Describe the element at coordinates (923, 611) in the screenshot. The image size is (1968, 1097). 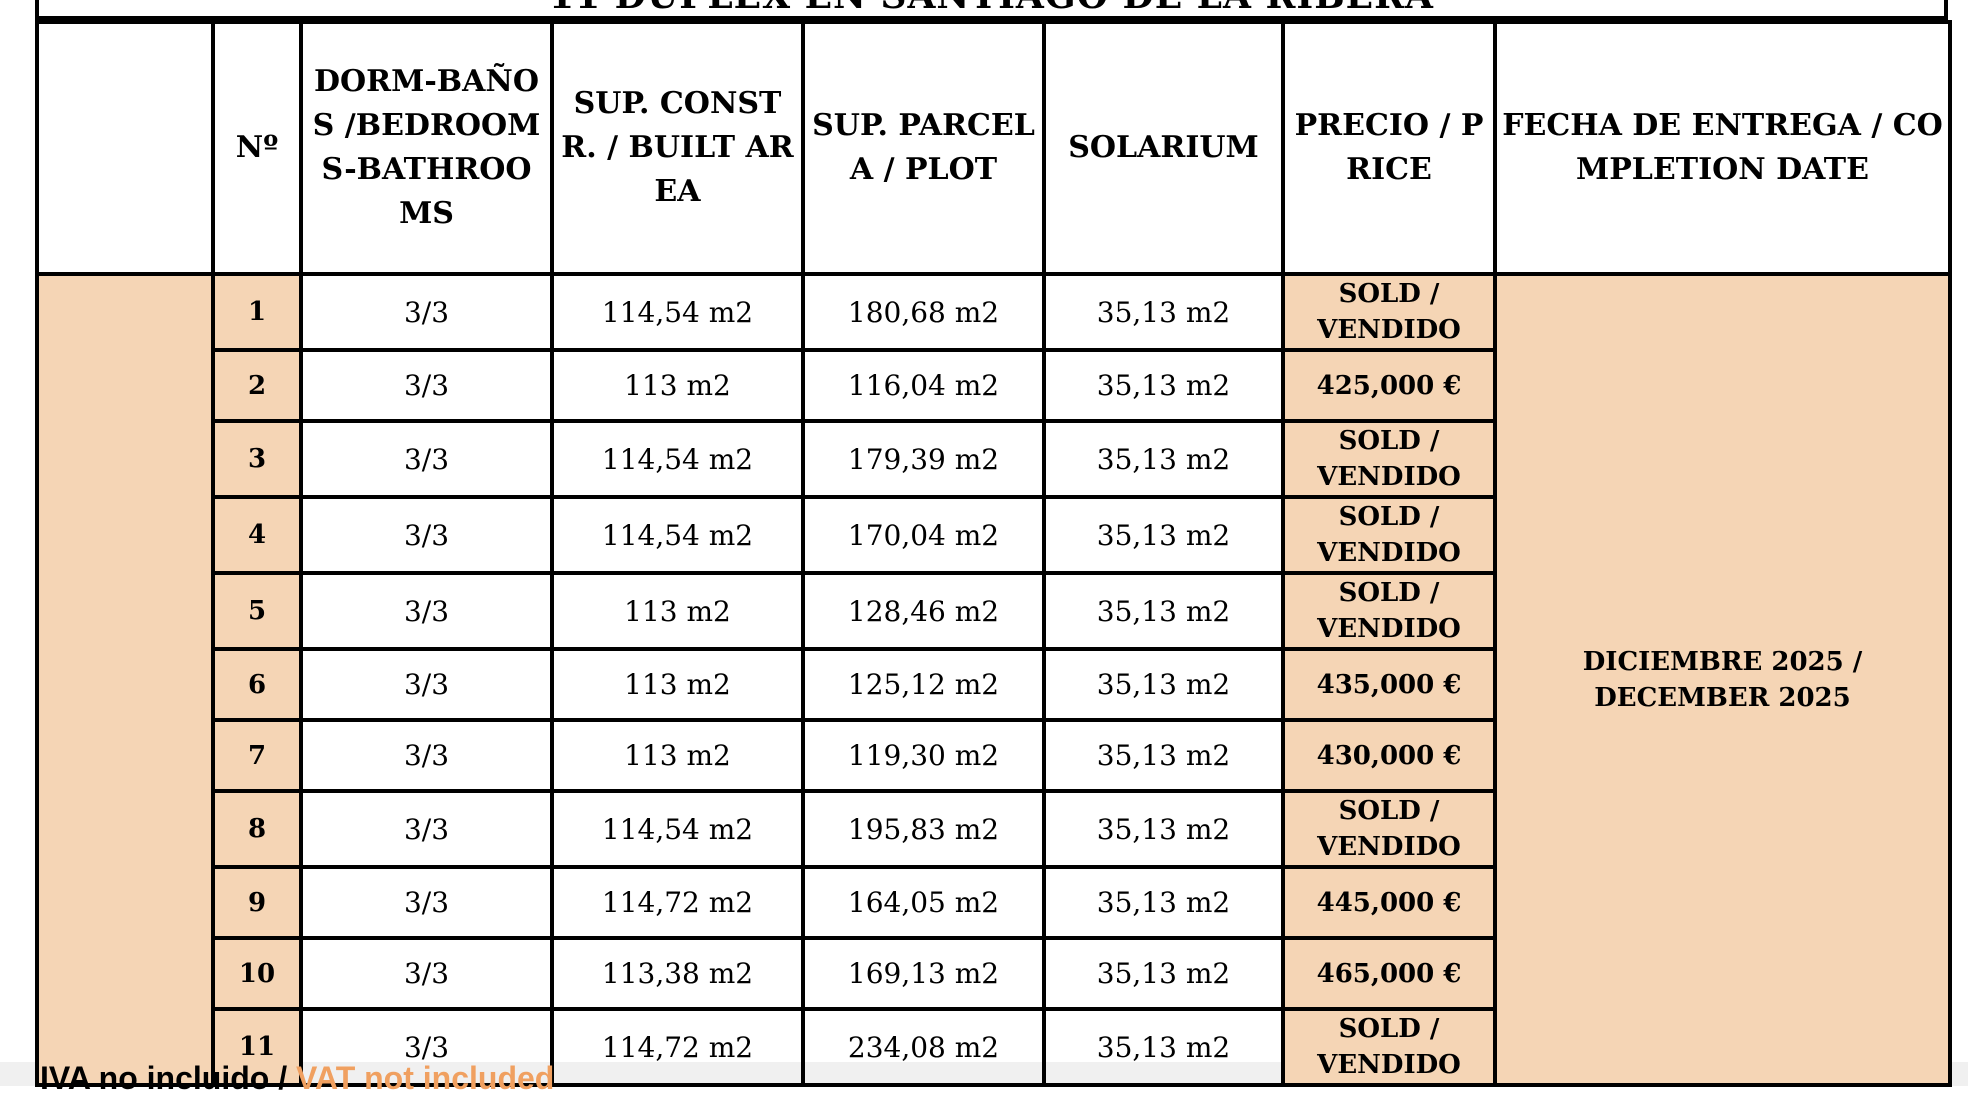
I see `table-cell: 128,46 m2` at that location.